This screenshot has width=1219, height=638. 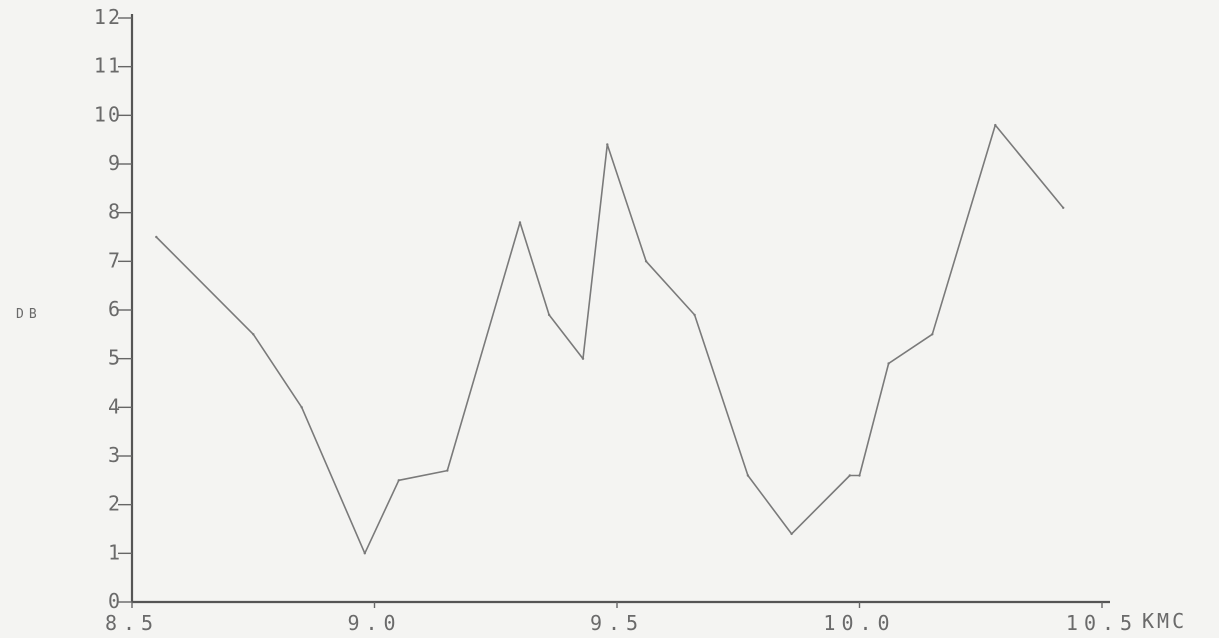 I want to click on y-tick-label: 0, so click(x=115, y=601).